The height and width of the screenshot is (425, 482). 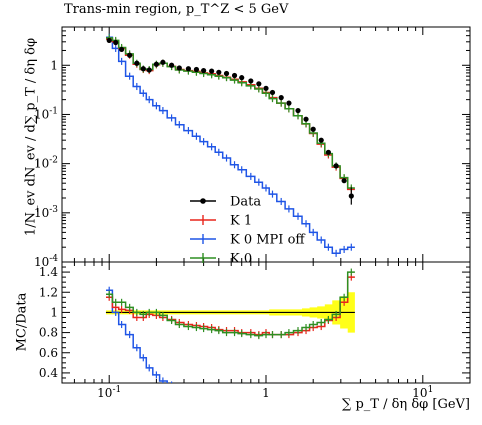 What do you see at coordinates (48, 292) in the screenshot?
I see `ratio-y-tick-label: 1.2` at bounding box center [48, 292].